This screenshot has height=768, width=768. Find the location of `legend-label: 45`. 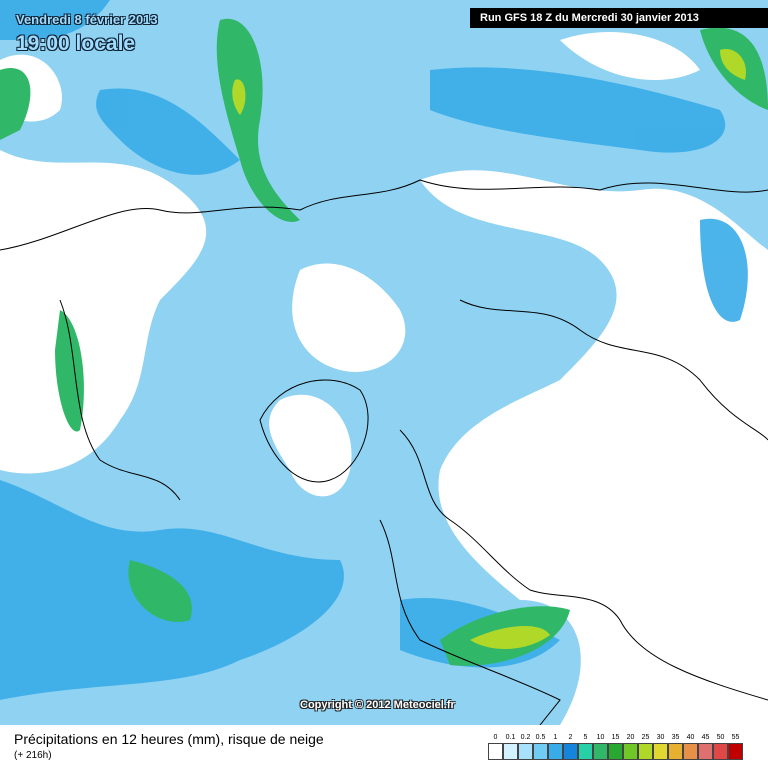

legend-label: 45 is located at coordinates (705, 737).